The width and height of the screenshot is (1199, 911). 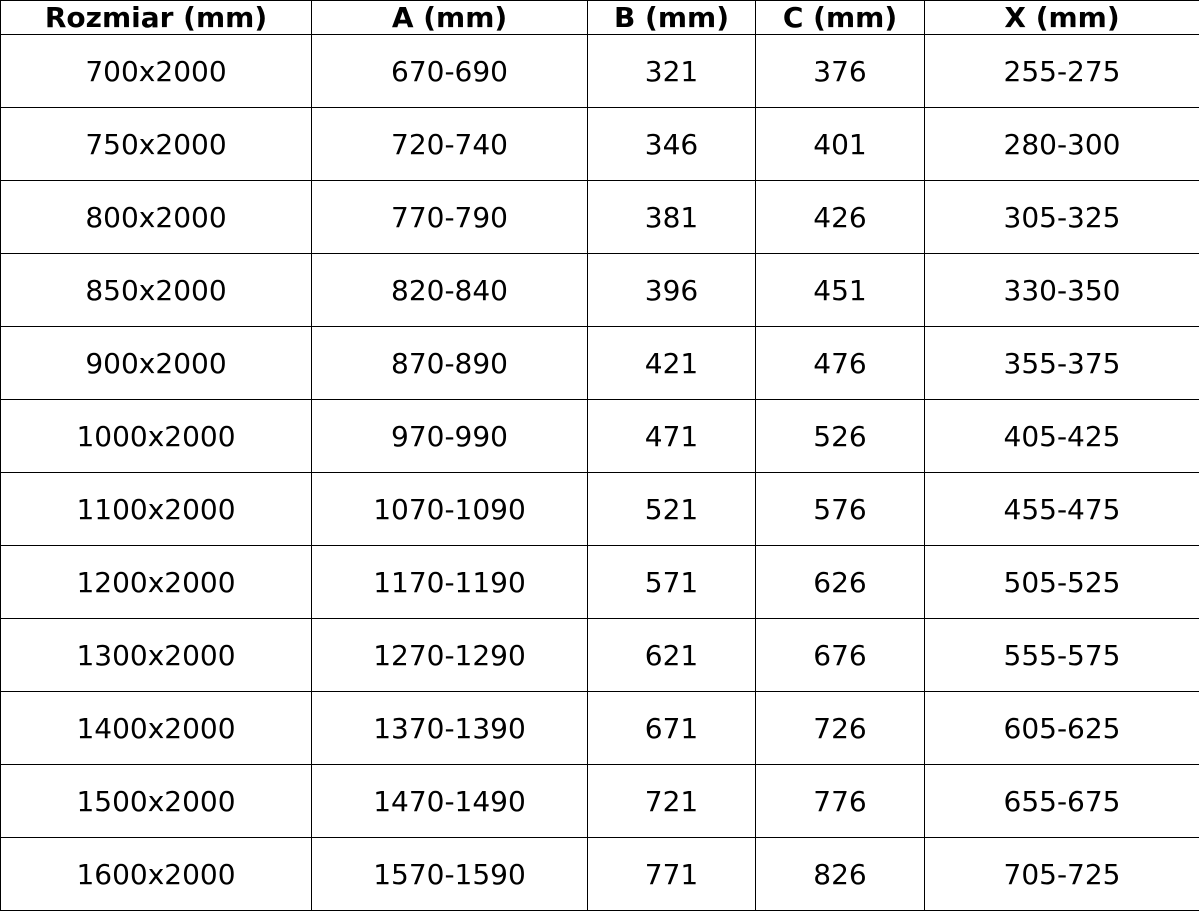 What do you see at coordinates (840, 655) in the screenshot?
I see `table-cell: 676` at bounding box center [840, 655].